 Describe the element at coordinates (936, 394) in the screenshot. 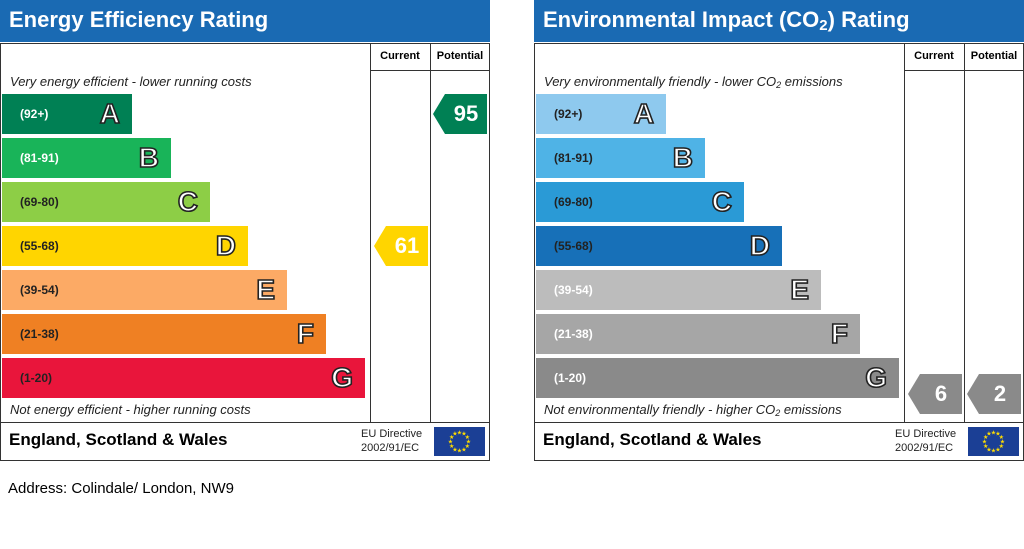

I see `current-rating-marker: 6` at that location.